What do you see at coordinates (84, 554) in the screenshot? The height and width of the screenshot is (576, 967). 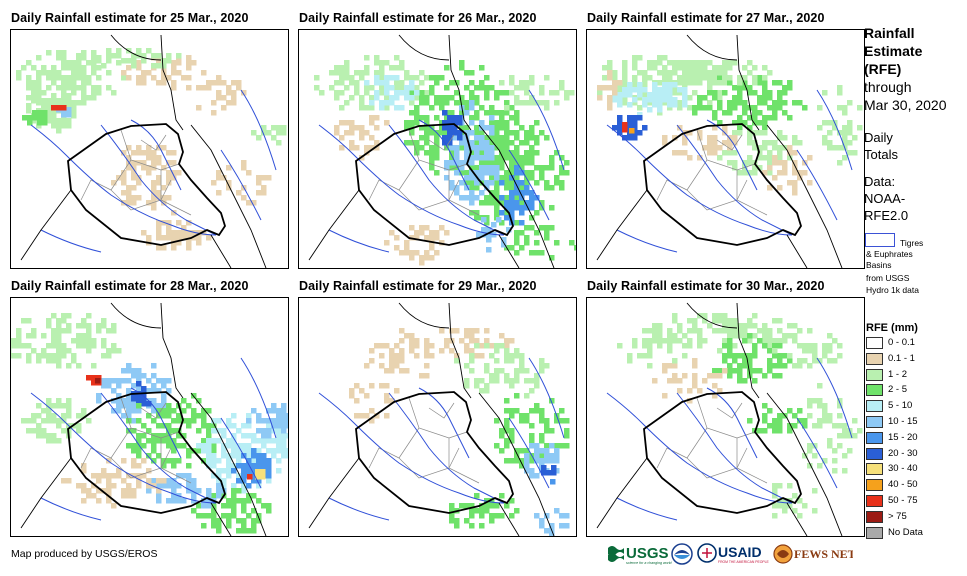 I see `credit-text: Map produced by USGS/EROS` at bounding box center [84, 554].